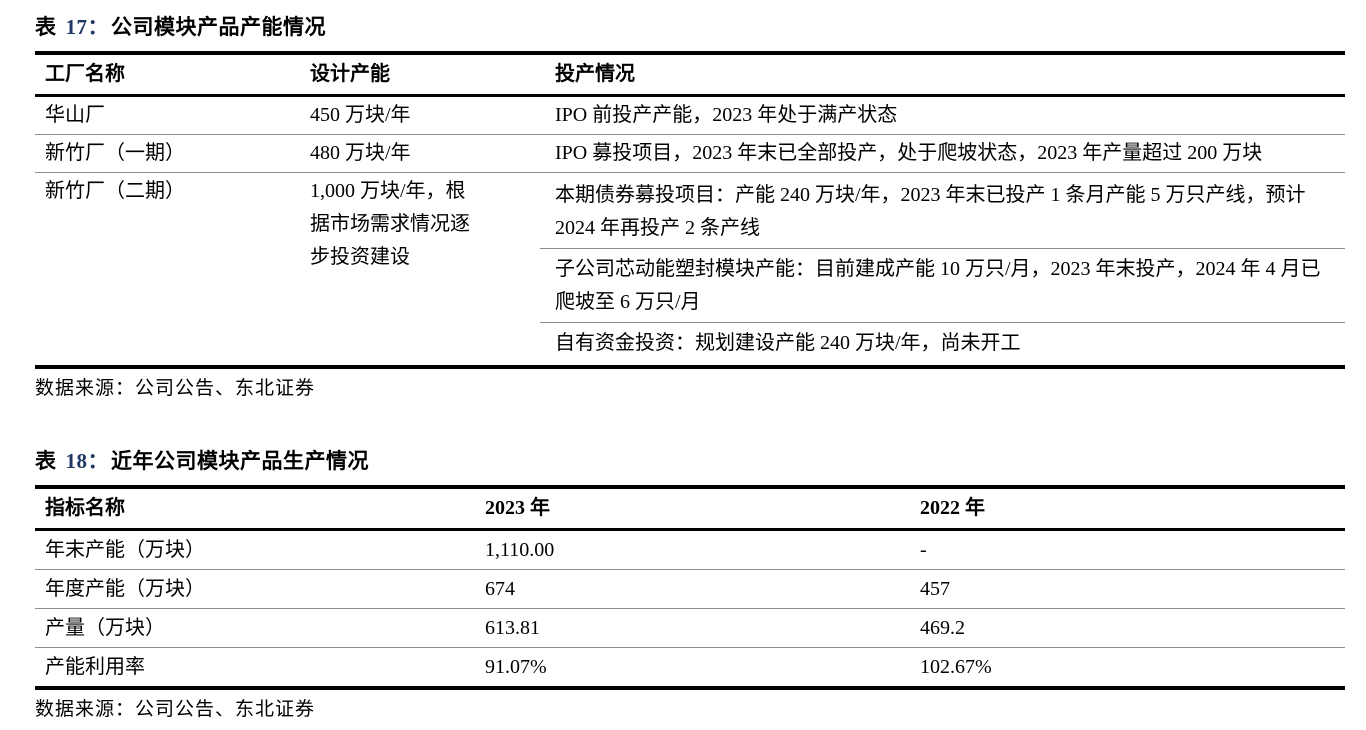  I want to click on table18-title: 表 18：近年公司模块产品生产情况, so click(690, 461).